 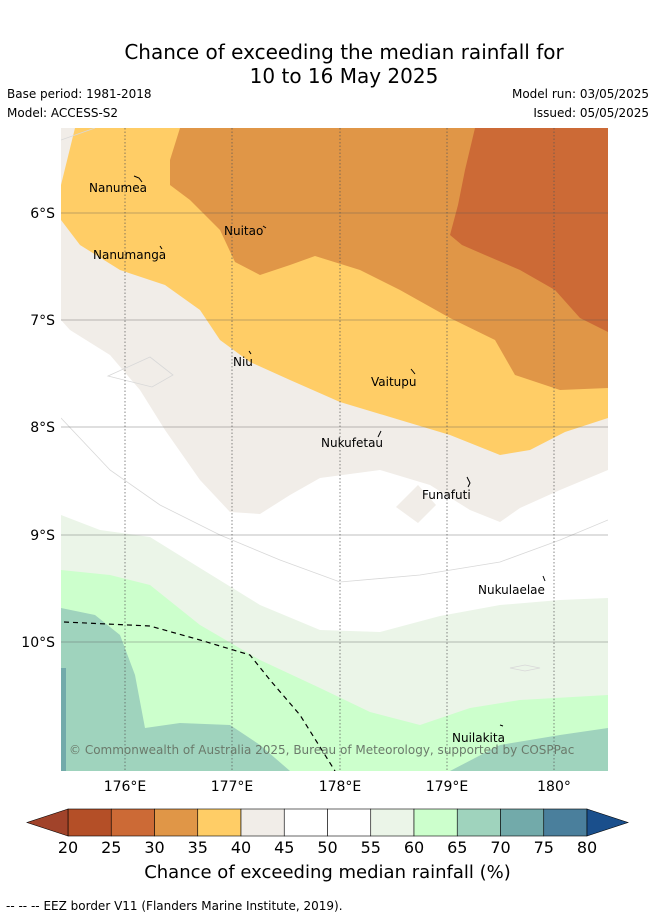 What do you see at coordinates (243, 231) in the screenshot?
I see `place-nuitao: Nuitao` at bounding box center [243, 231].